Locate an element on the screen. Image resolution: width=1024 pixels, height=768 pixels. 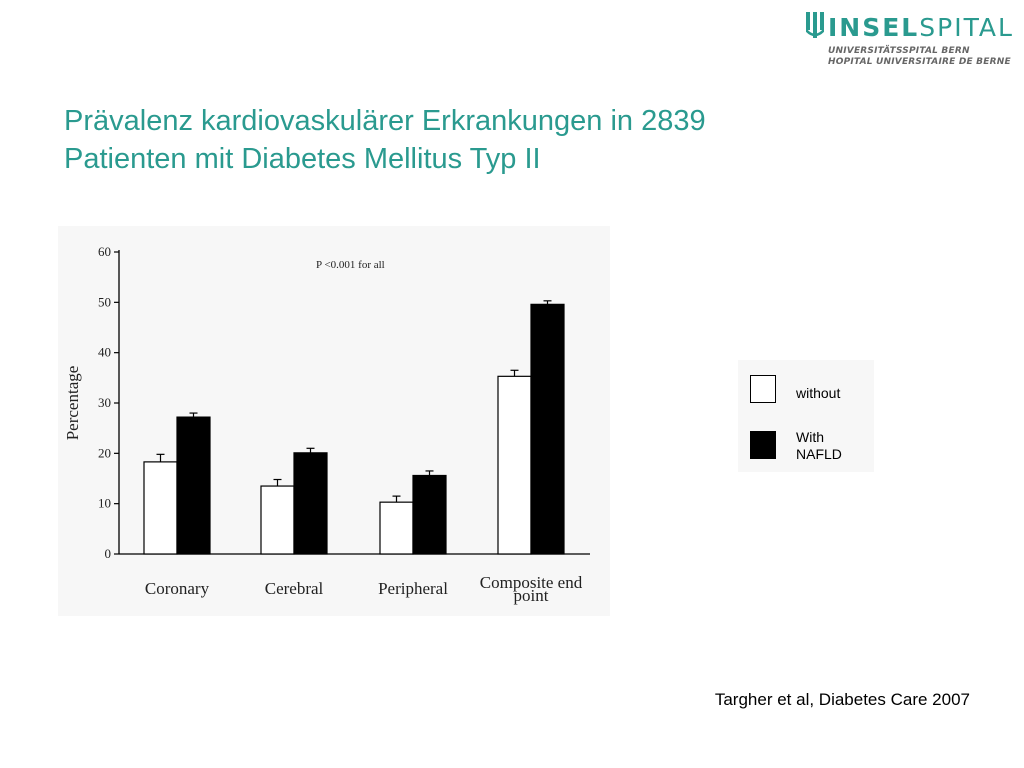
legend-label-with: With is located at coordinates (810, 437).